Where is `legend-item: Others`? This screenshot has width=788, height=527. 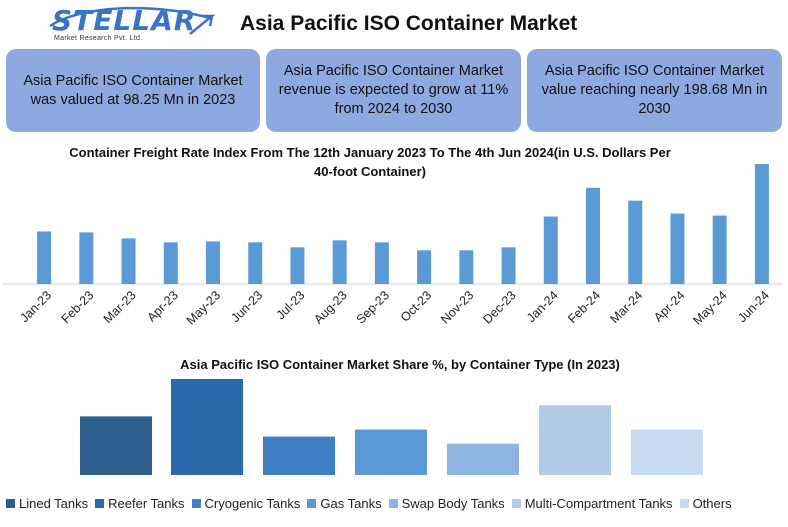
legend-item: Others is located at coordinates (705, 503).